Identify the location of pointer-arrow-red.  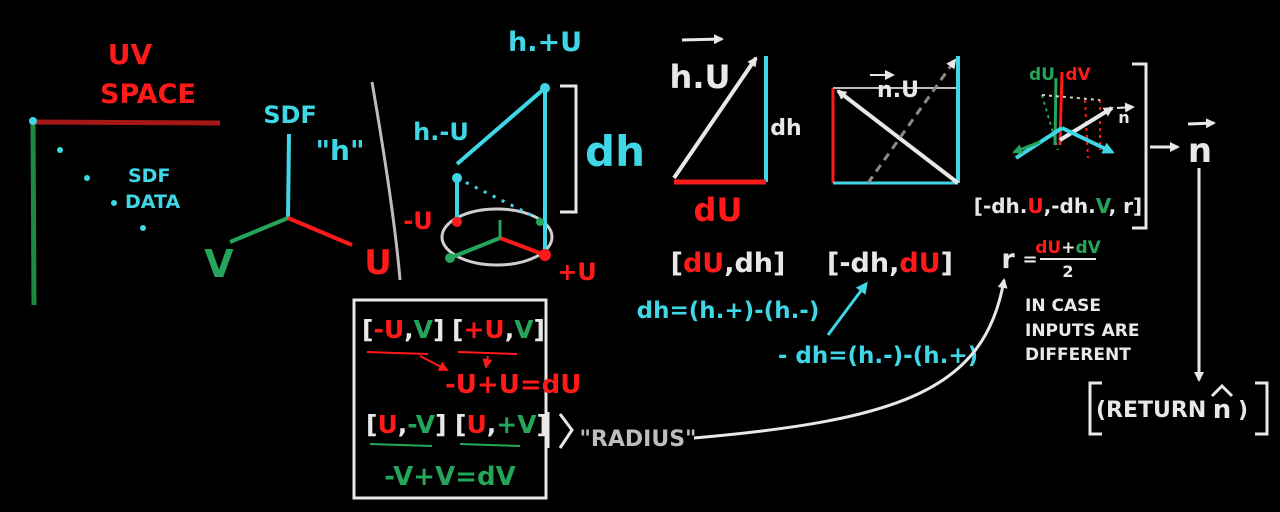
(487, 362).